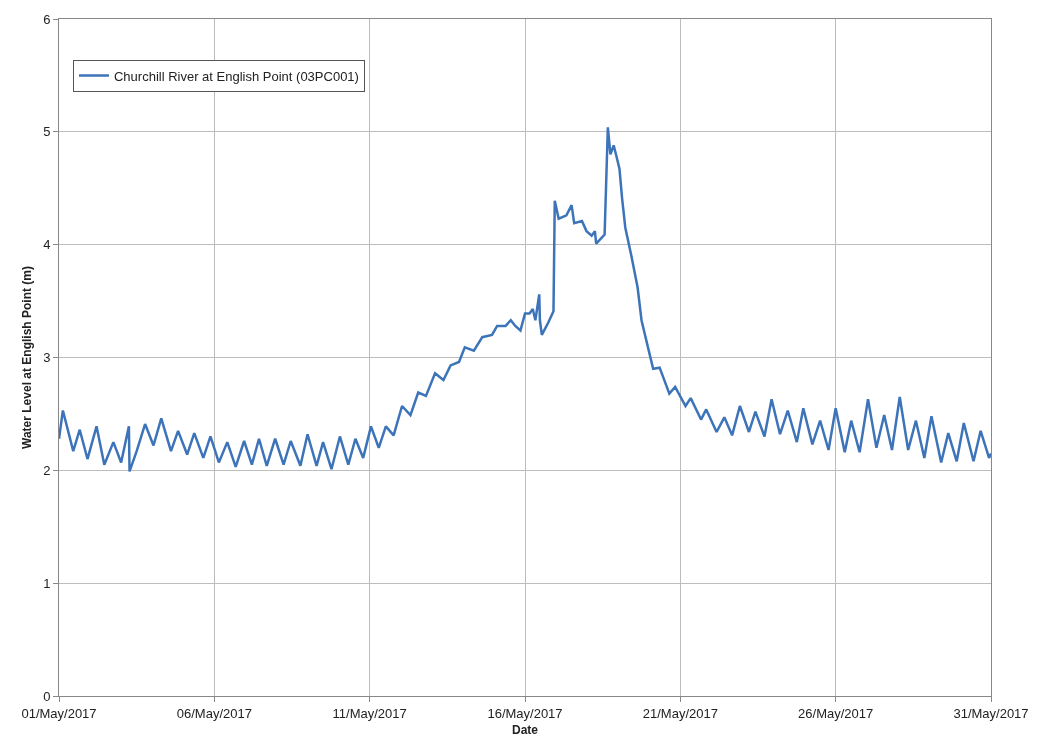 The image size is (1041, 747). Describe the element at coordinates (991, 713) in the screenshot. I see `x-tick-label: 31/May/2017` at that location.